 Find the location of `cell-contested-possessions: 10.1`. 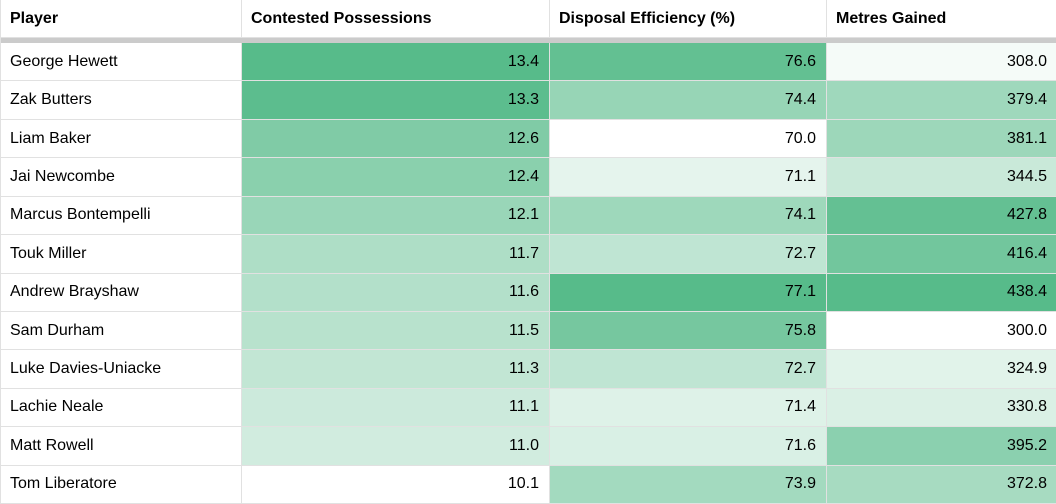

cell-contested-possessions: 10.1 is located at coordinates (396, 484).